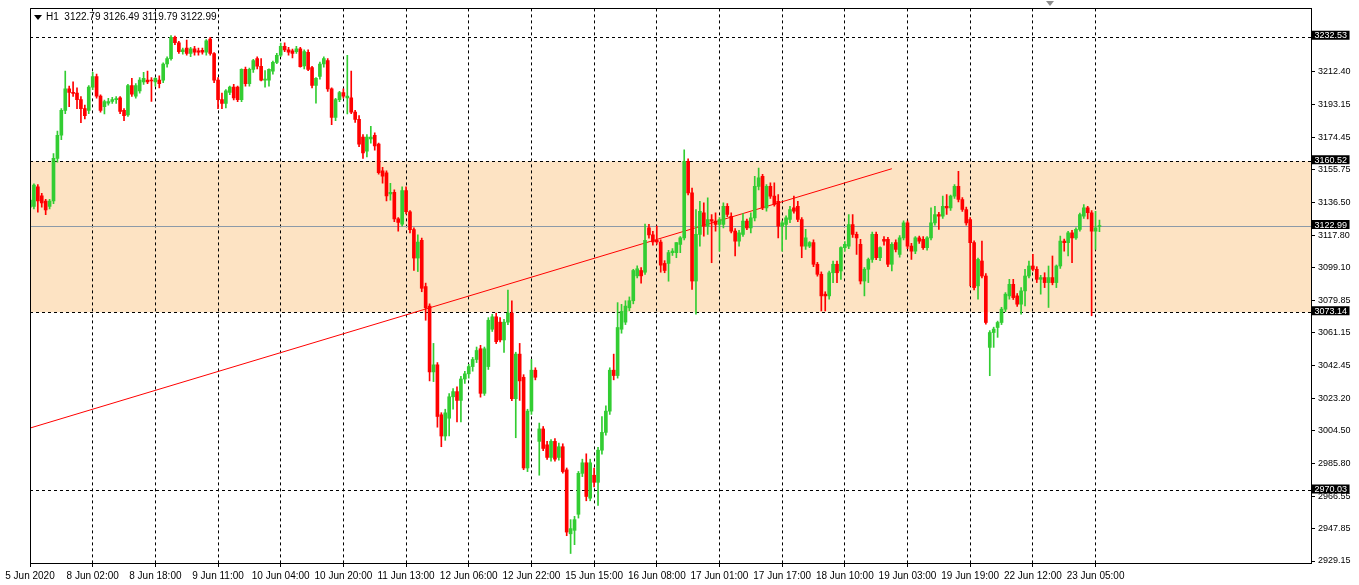 The width and height of the screenshot is (1359, 585). What do you see at coordinates (1334, 560) in the screenshot?
I see `y-tick-label: 2929.15` at bounding box center [1334, 560].